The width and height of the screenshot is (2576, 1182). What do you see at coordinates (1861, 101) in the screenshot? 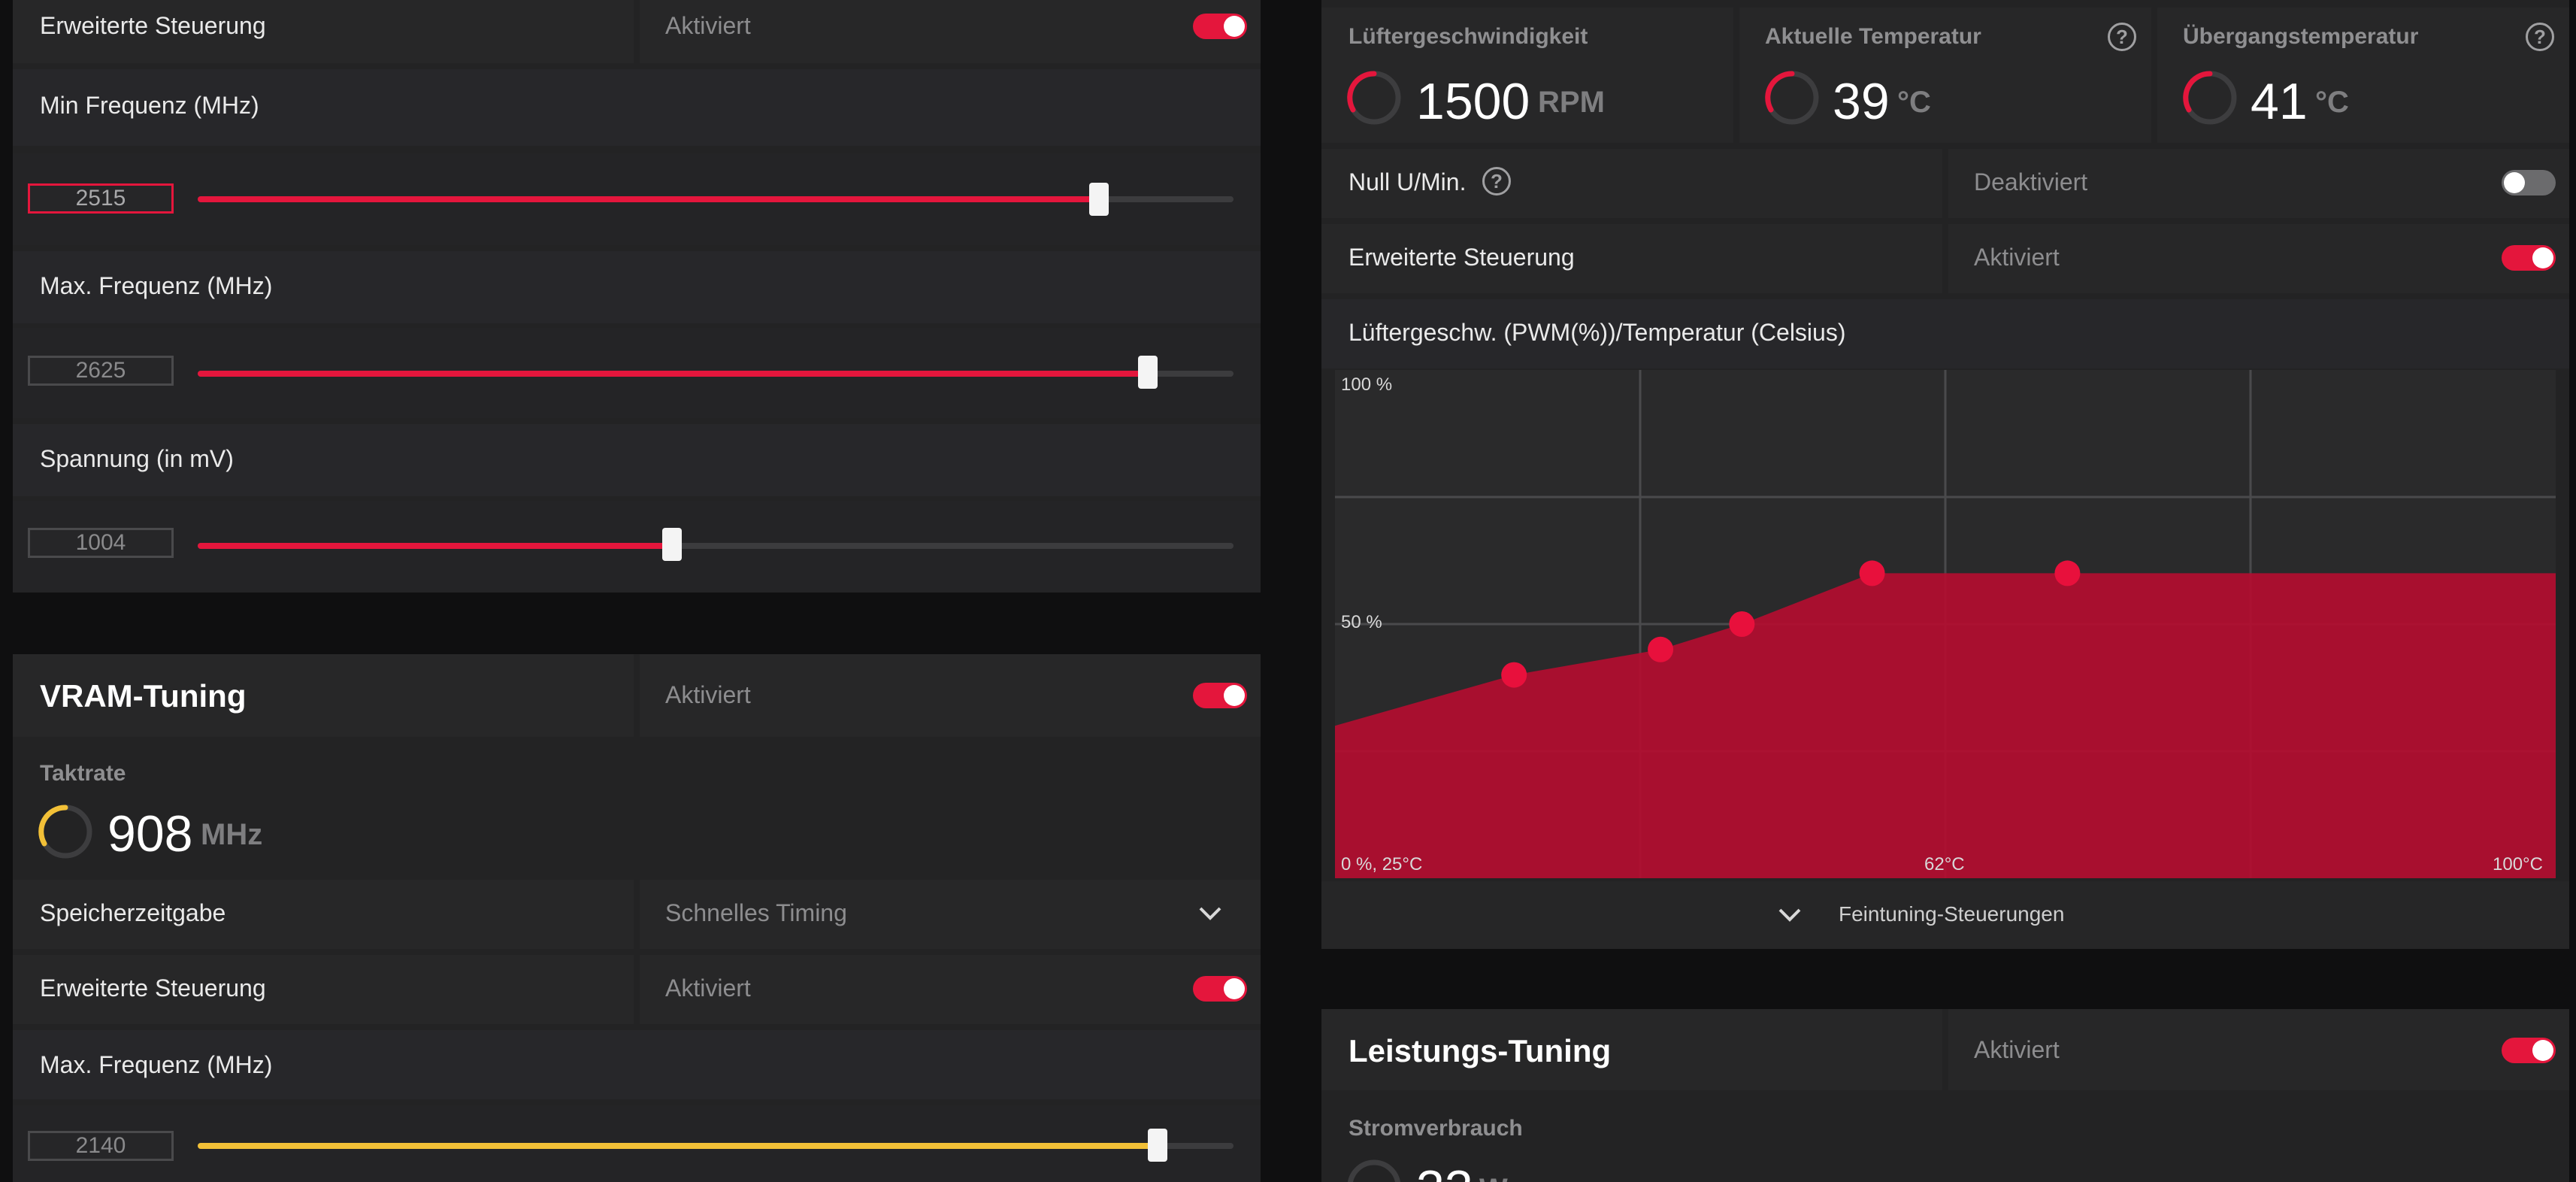
I see `current-temp-value: 39` at bounding box center [1861, 101].